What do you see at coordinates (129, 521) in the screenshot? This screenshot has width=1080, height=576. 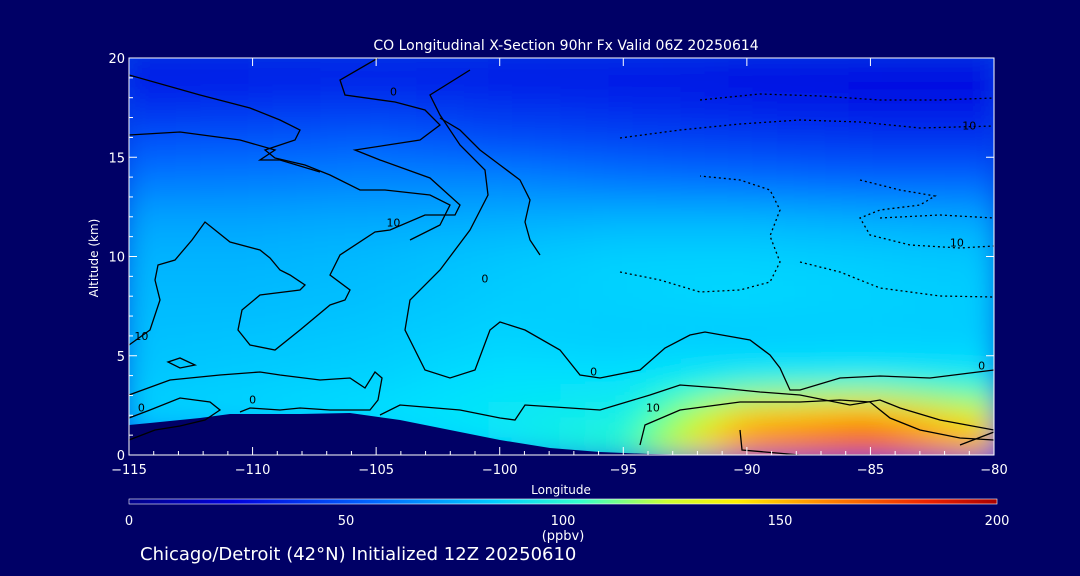 I see `colorbar-tick-label: 0` at bounding box center [129, 521].